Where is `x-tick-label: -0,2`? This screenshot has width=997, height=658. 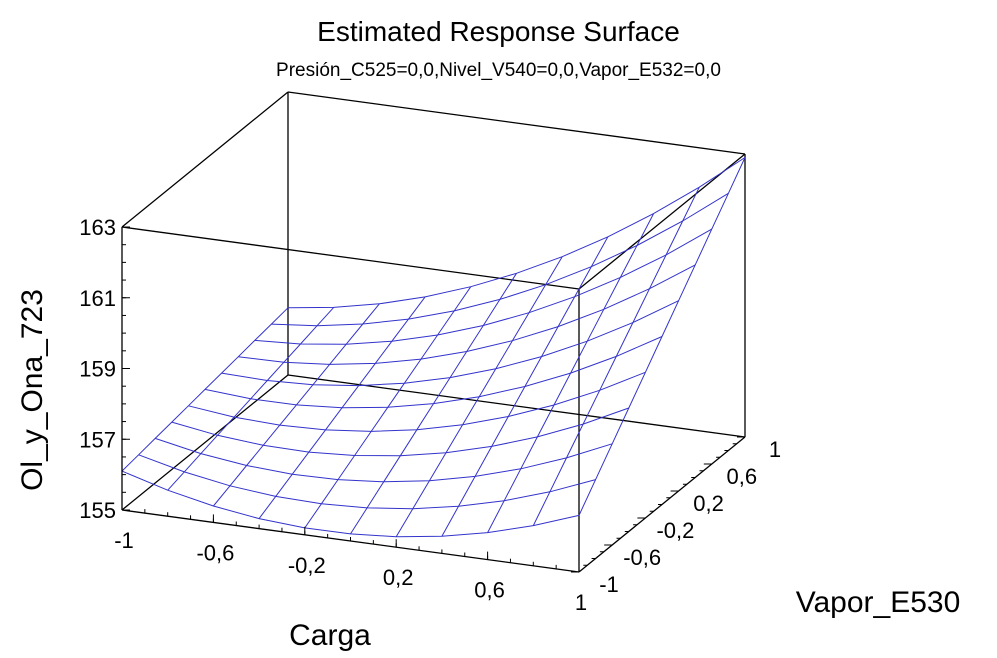 x-tick-label: -0,2 is located at coordinates (307, 565).